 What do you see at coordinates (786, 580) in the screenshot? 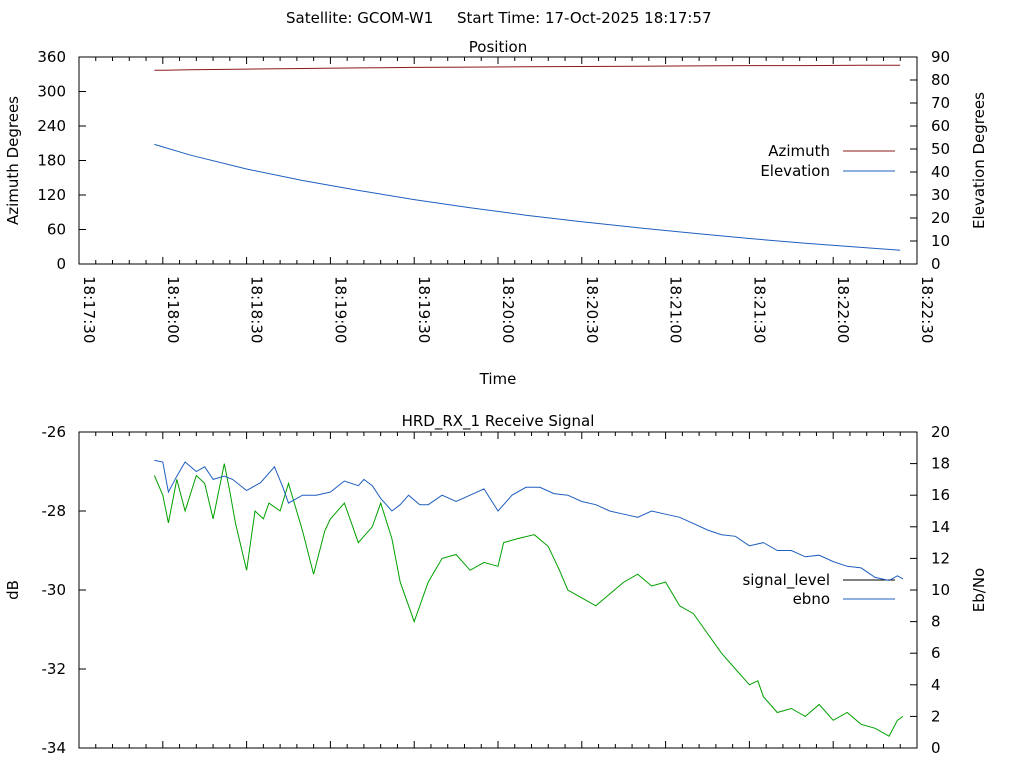
I see `legend-label: signal_level` at bounding box center [786, 580].